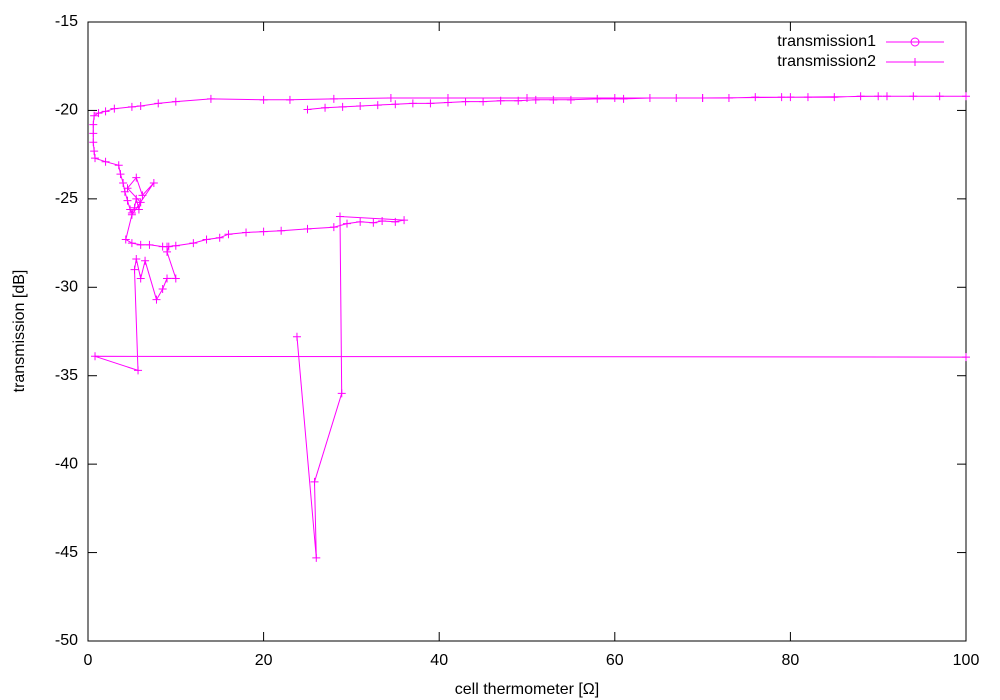 The height and width of the screenshot is (700, 1000). What do you see at coordinates (264, 660) in the screenshot?
I see `x-tick-label: 20` at bounding box center [264, 660].